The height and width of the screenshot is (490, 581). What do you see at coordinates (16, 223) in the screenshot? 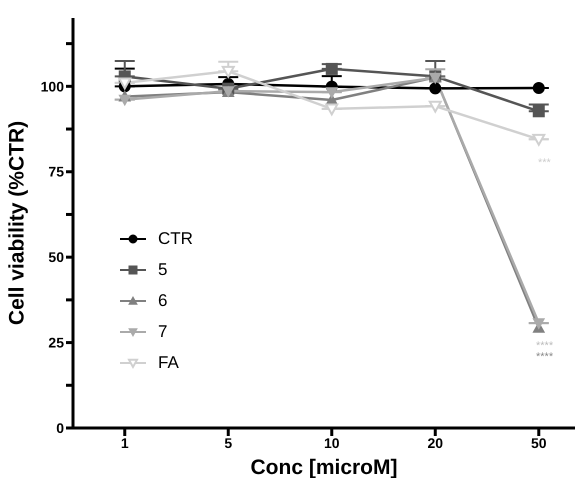
I see `y-axis-title: Cell viability (%CTR)` at bounding box center [16, 223].